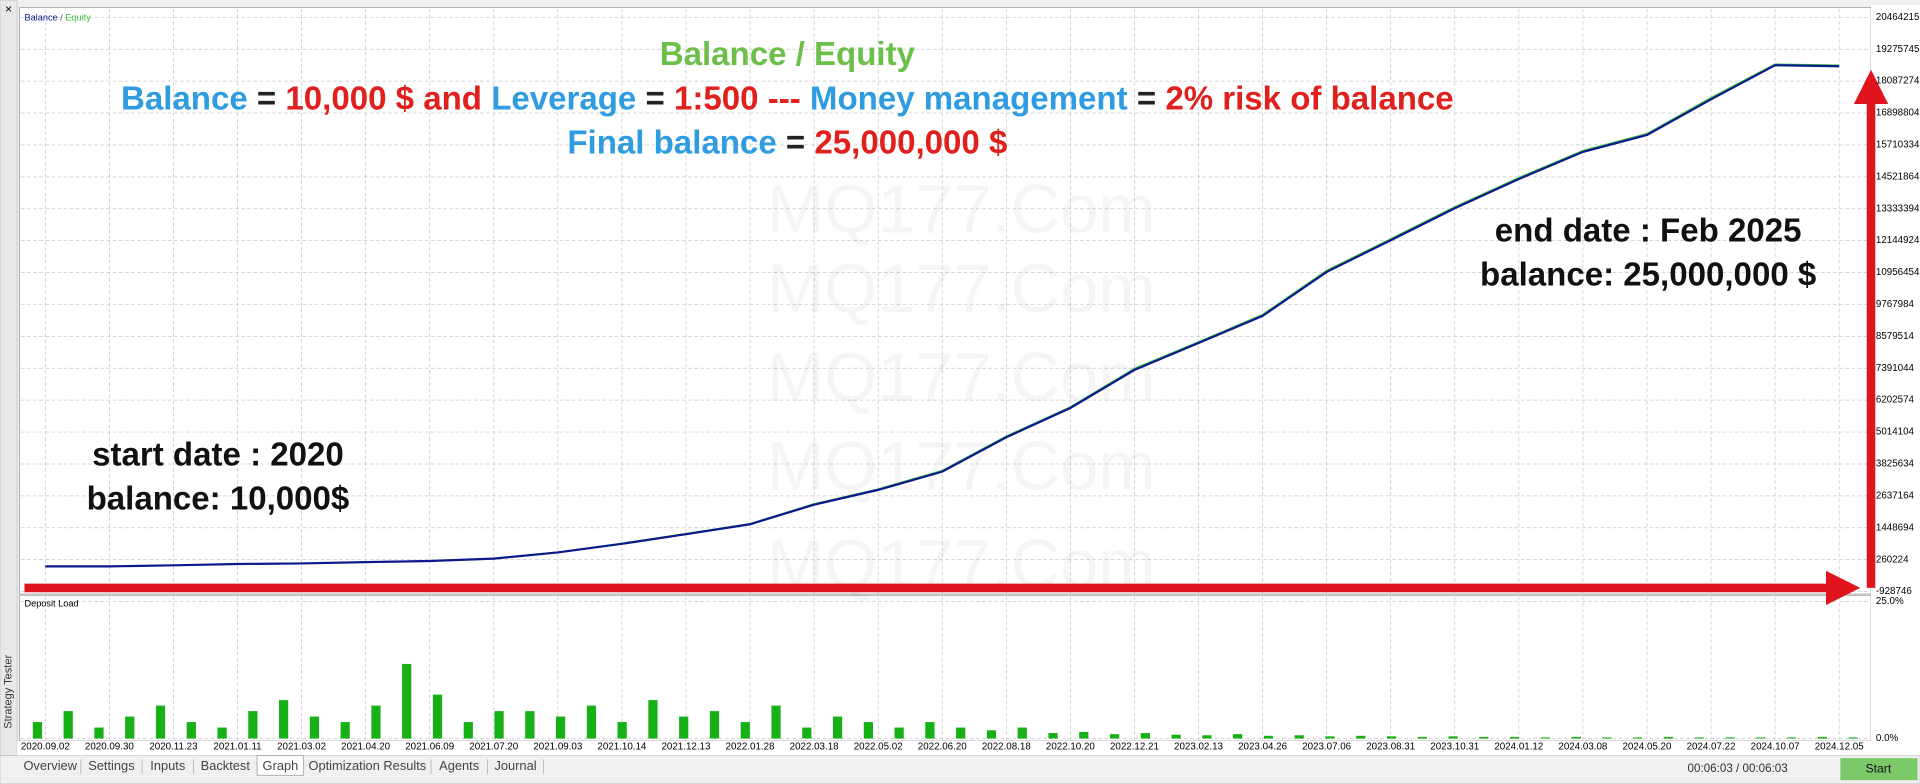 This screenshot has width=1920, height=784. What do you see at coordinates (301, 747) in the screenshot?
I see `x-tick-label: 2021.03.02` at bounding box center [301, 747].